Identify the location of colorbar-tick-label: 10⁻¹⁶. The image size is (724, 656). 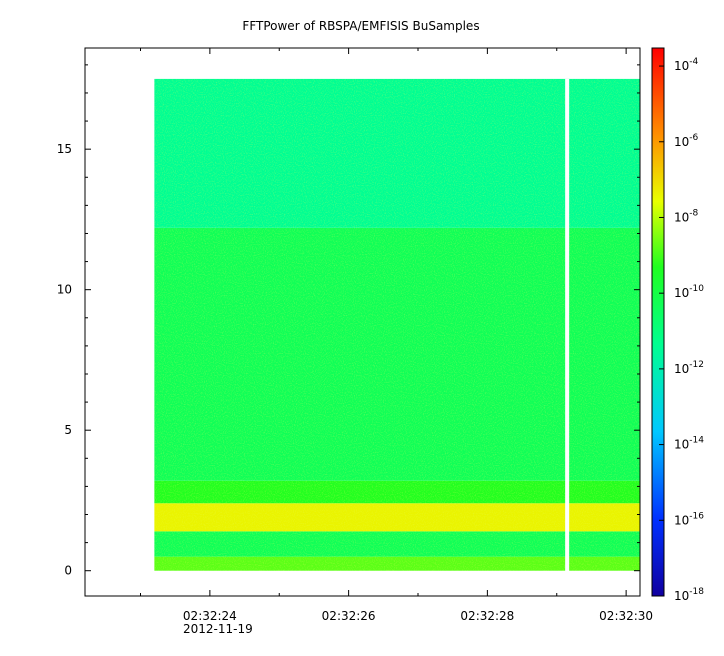
(689, 519).